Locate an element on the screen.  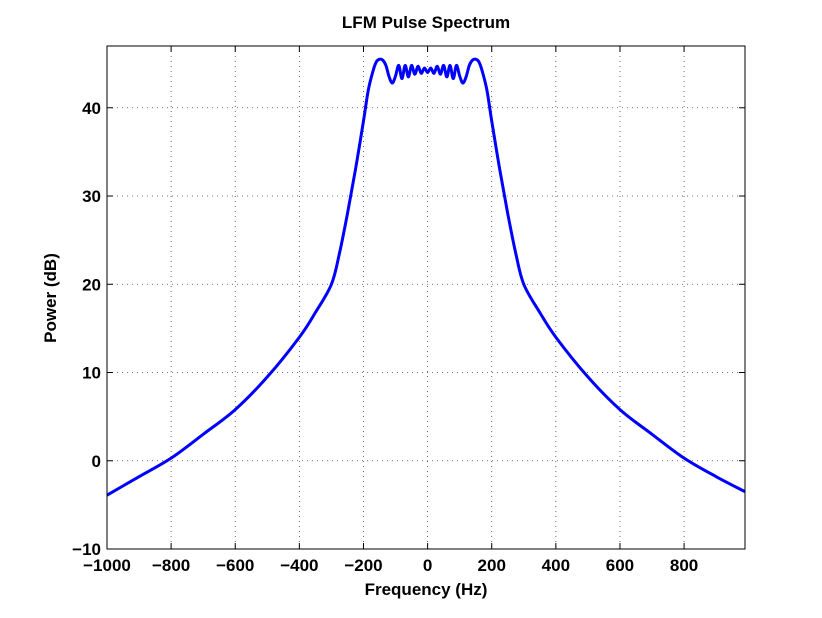
x-tick-label: −1000 is located at coordinates (107, 565).